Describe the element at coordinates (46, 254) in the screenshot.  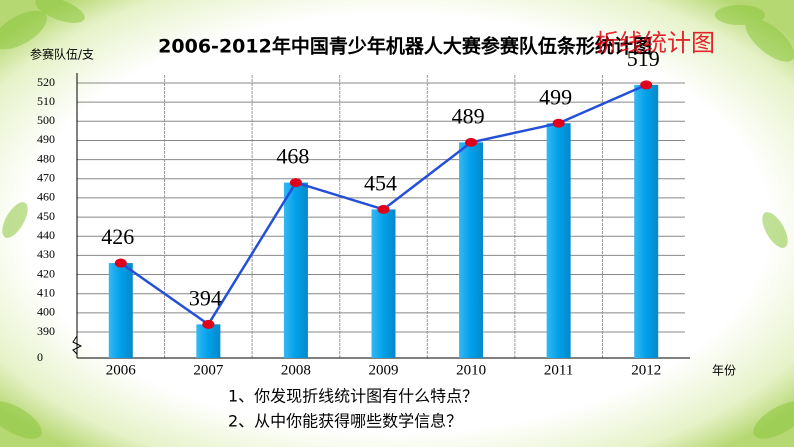
I see `y-tick-label: 430` at that location.